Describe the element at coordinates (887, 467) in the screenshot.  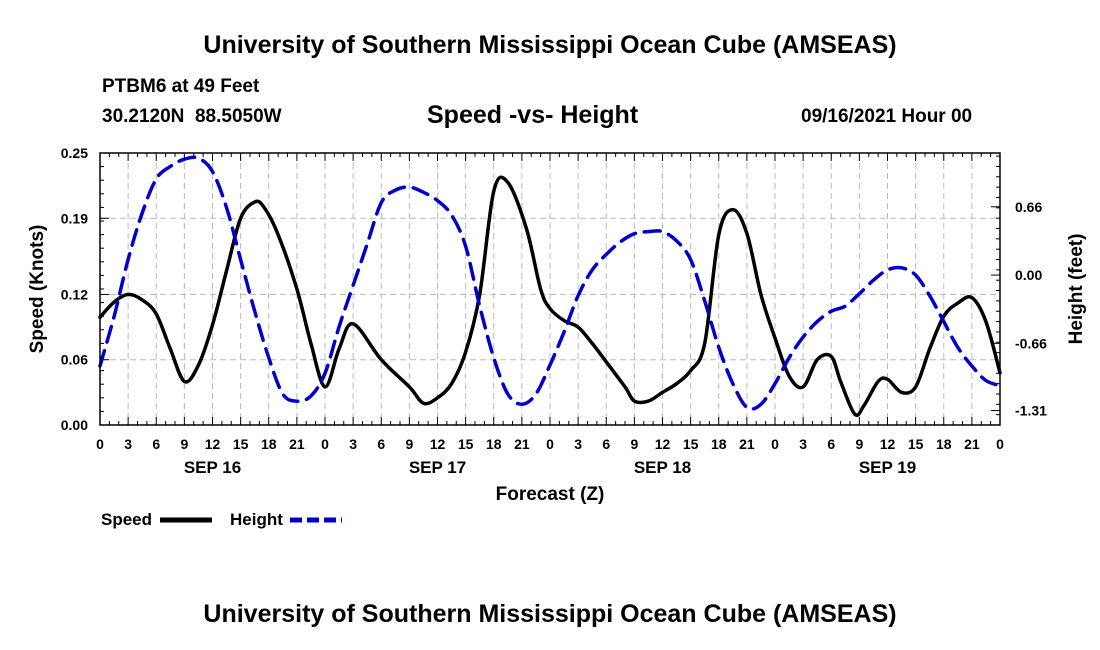
I see `day-label: SEP 19` at that location.